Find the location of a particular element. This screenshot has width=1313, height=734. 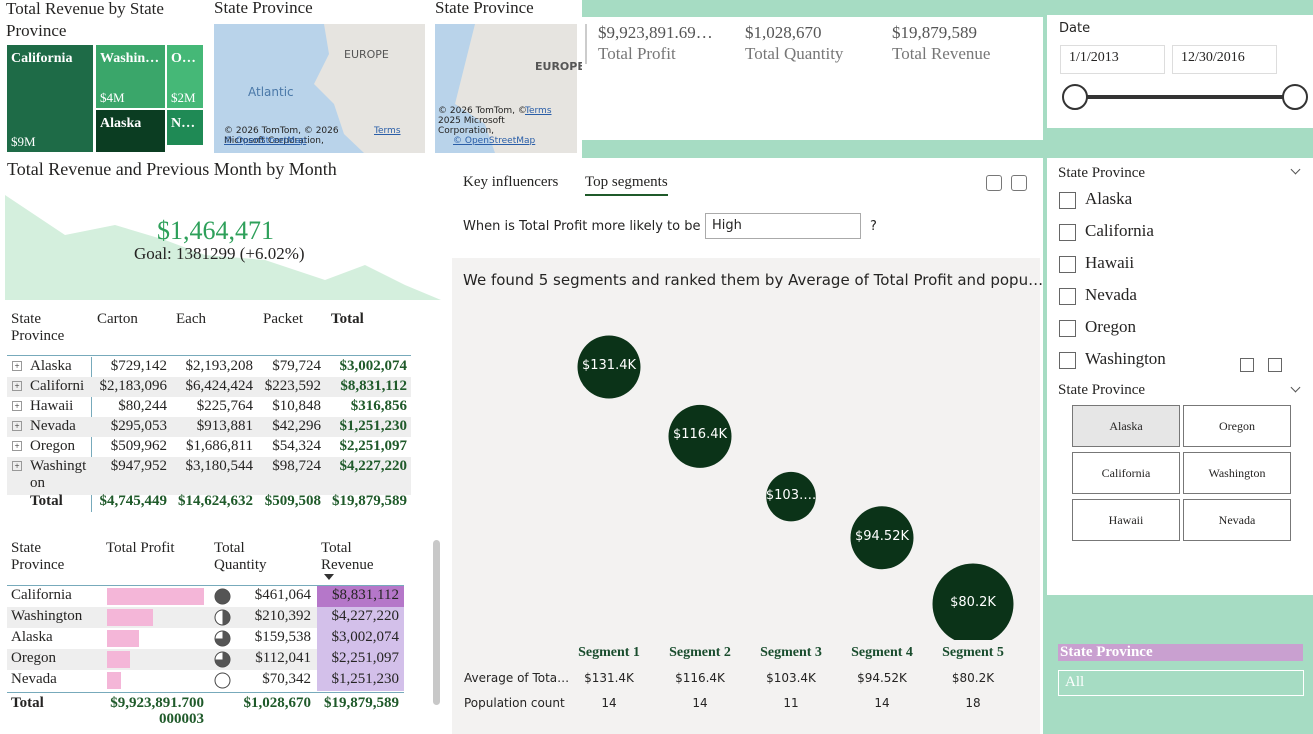

slider-handle is located at coordinates (1075, 97).